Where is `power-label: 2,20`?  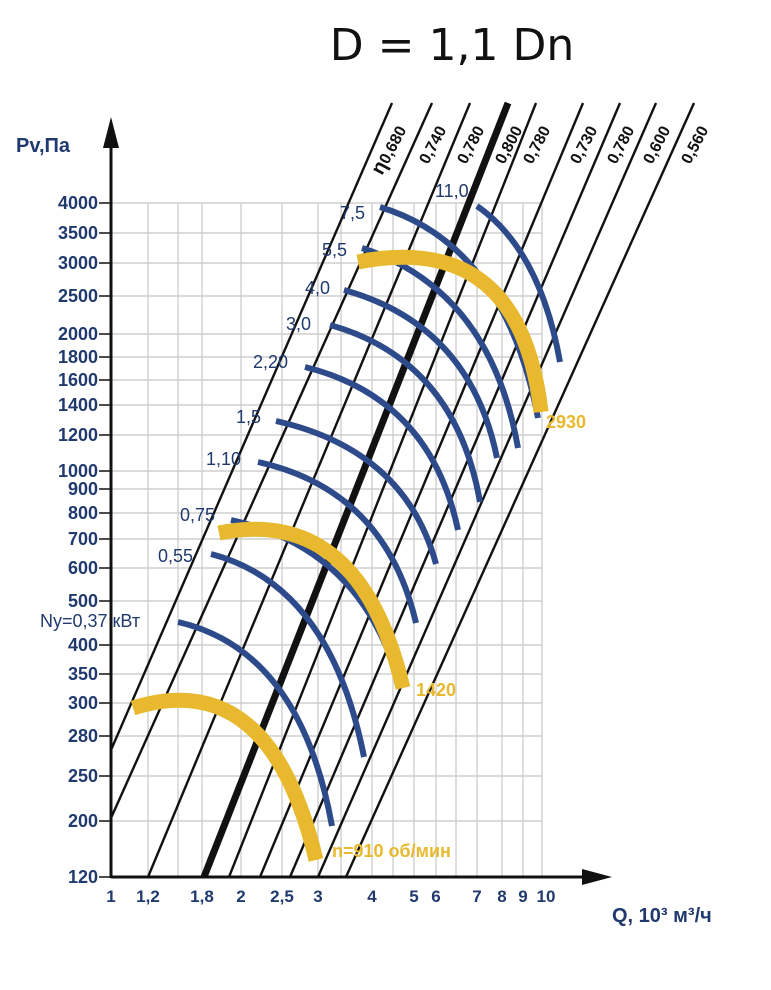 power-label: 2,20 is located at coordinates (270, 362).